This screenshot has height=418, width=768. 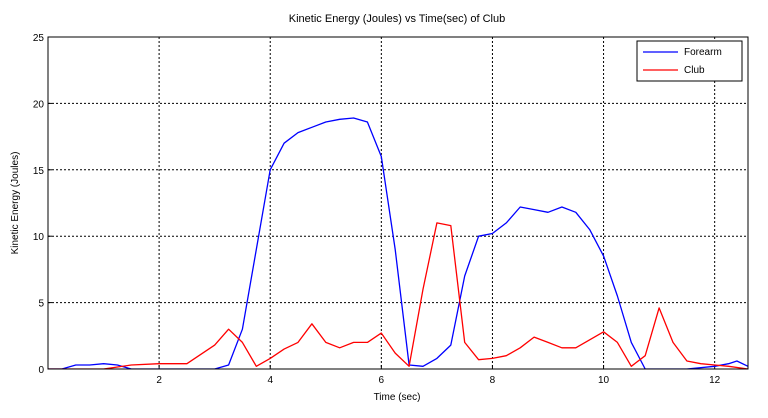 I want to click on x-tick-label: 12, so click(x=715, y=380).